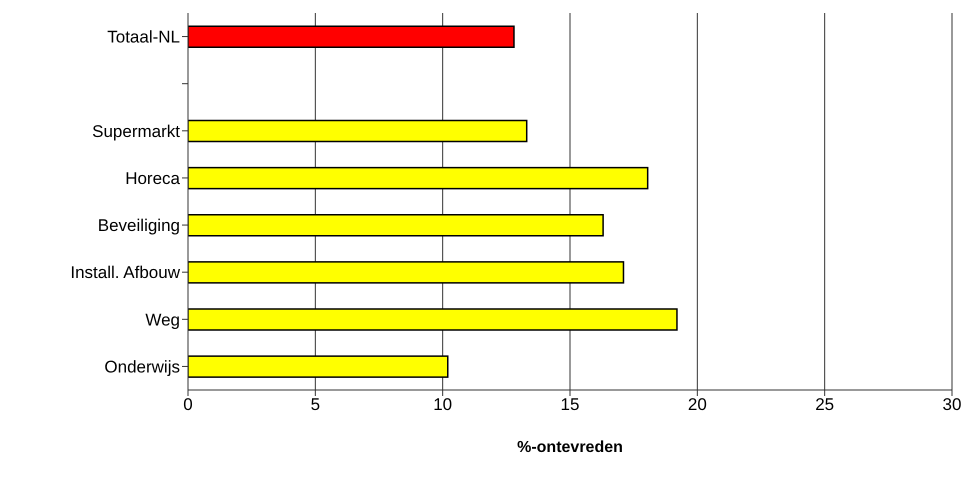 The image size is (965, 480). Describe the element at coordinates (697, 404) in the screenshot. I see `x-tick-label: 20` at that location.